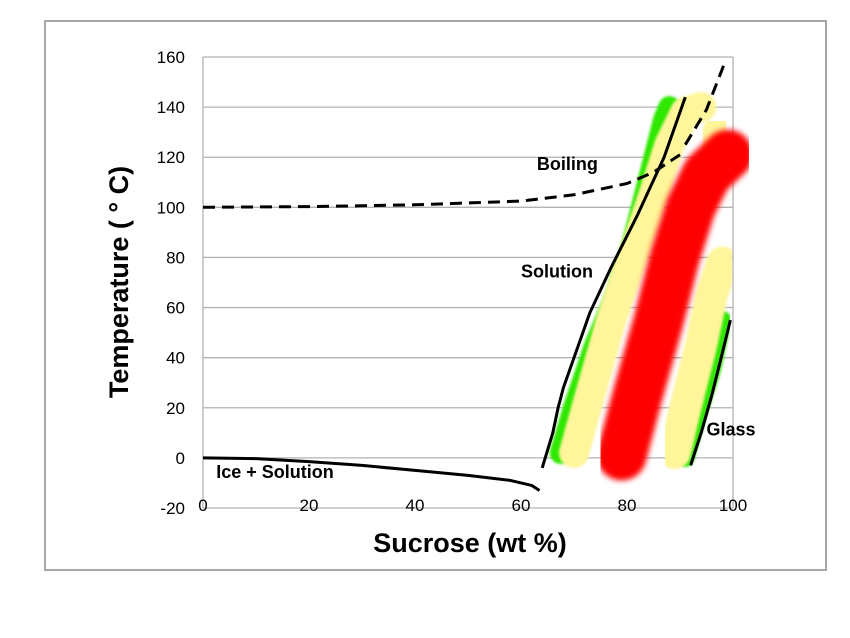 This screenshot has width=850, height=638. Describe the element at coordinates (731, 429) in the screenshot. I see `region-label: Glass` at that location.